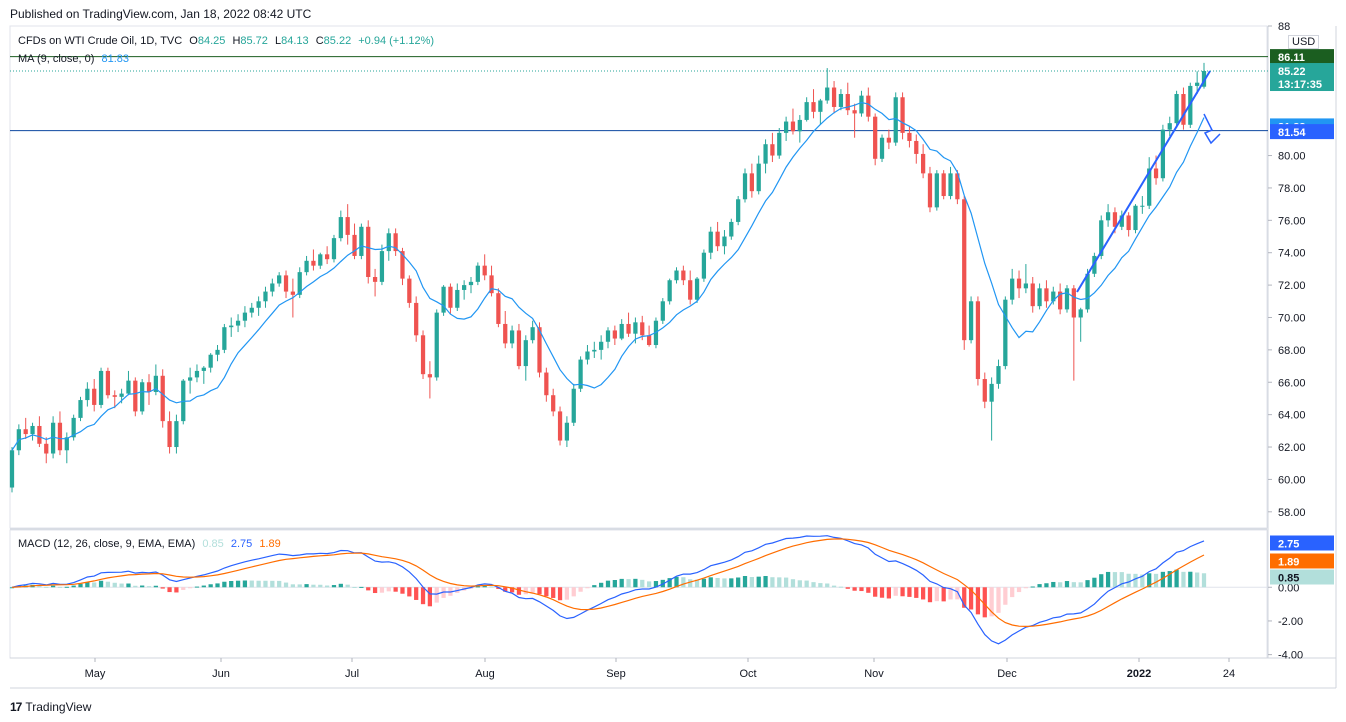 Image resolution: width=1346 pixels, height=722 pixels. Describe the element at coordinates (616, 674) in the screenshot. I see `x-tick-label: Sep` at that location.